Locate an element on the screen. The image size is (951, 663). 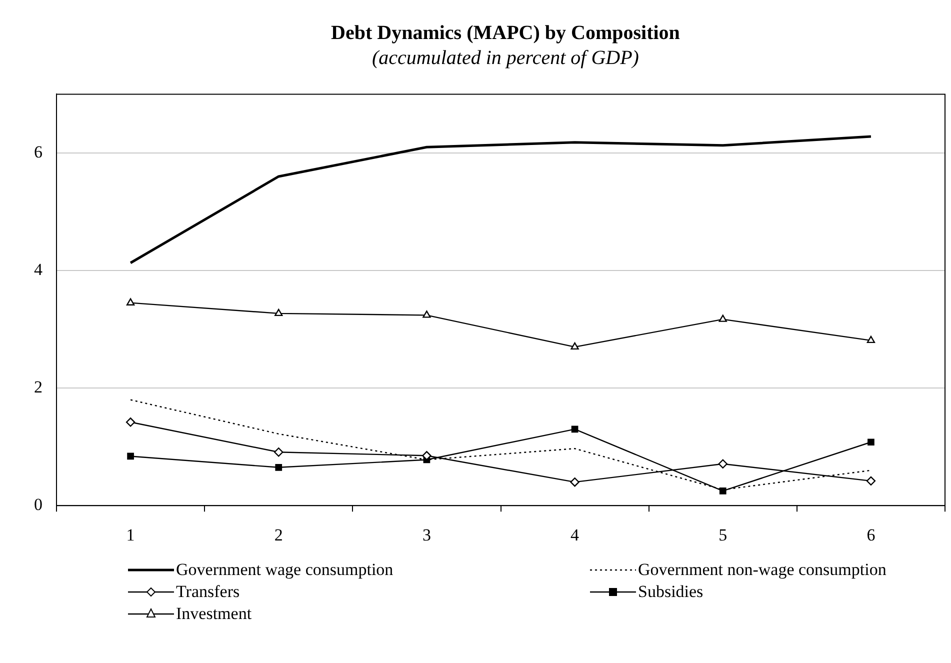
y-tick-label: 6 is located at coordinates (38, 152).